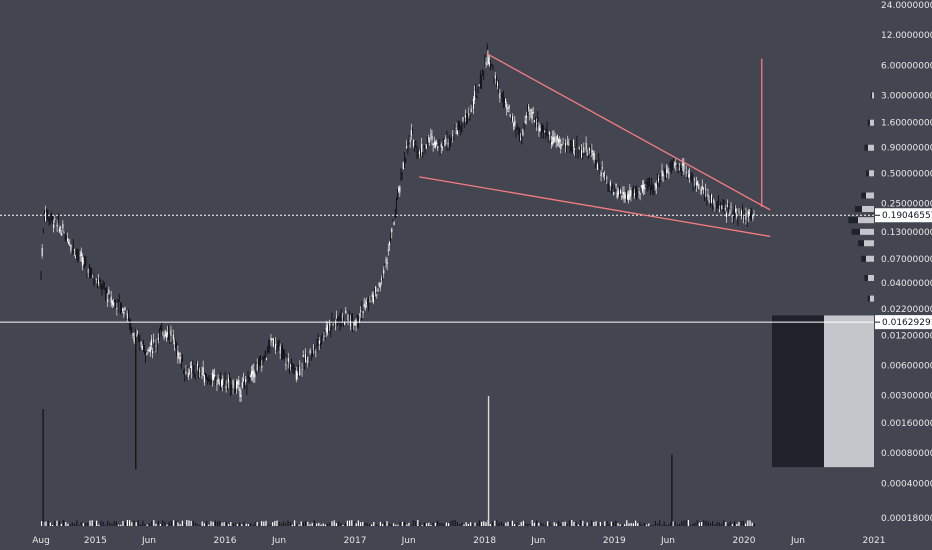 This screenshot has height=550, width=932. I want to click on volume-profile-row, so click(867, 231).